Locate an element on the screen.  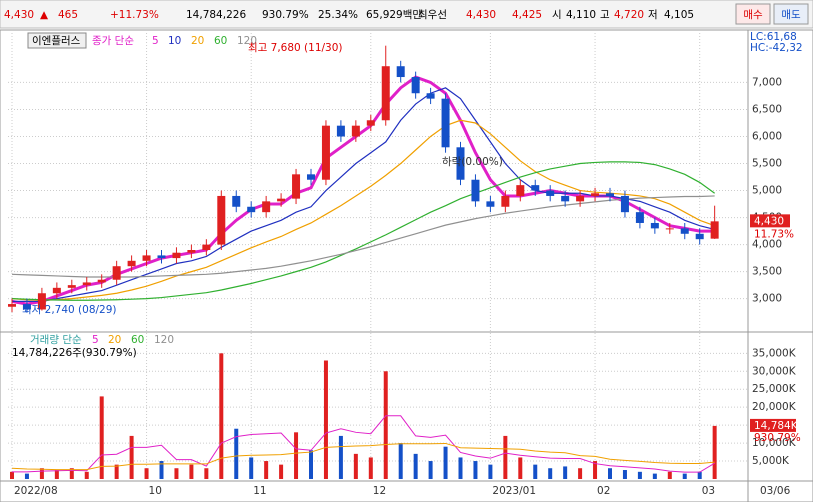
moving-average is located at coordinates (363, 236).